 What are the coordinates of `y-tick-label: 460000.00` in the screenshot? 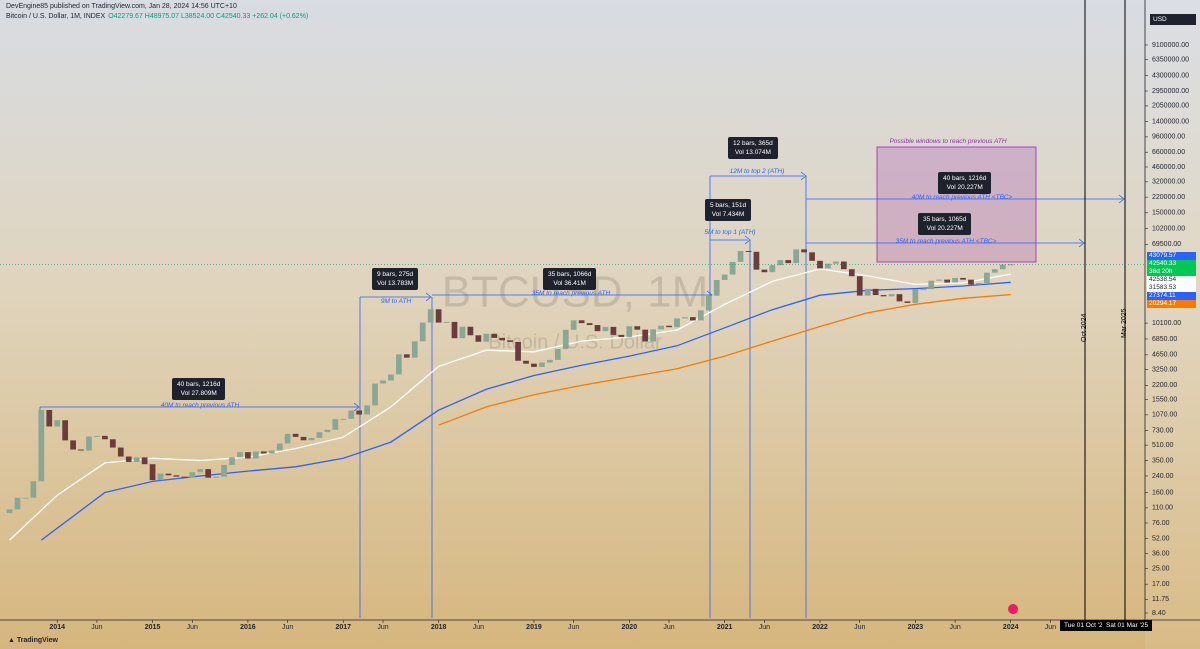 It's located at (1168, 167).